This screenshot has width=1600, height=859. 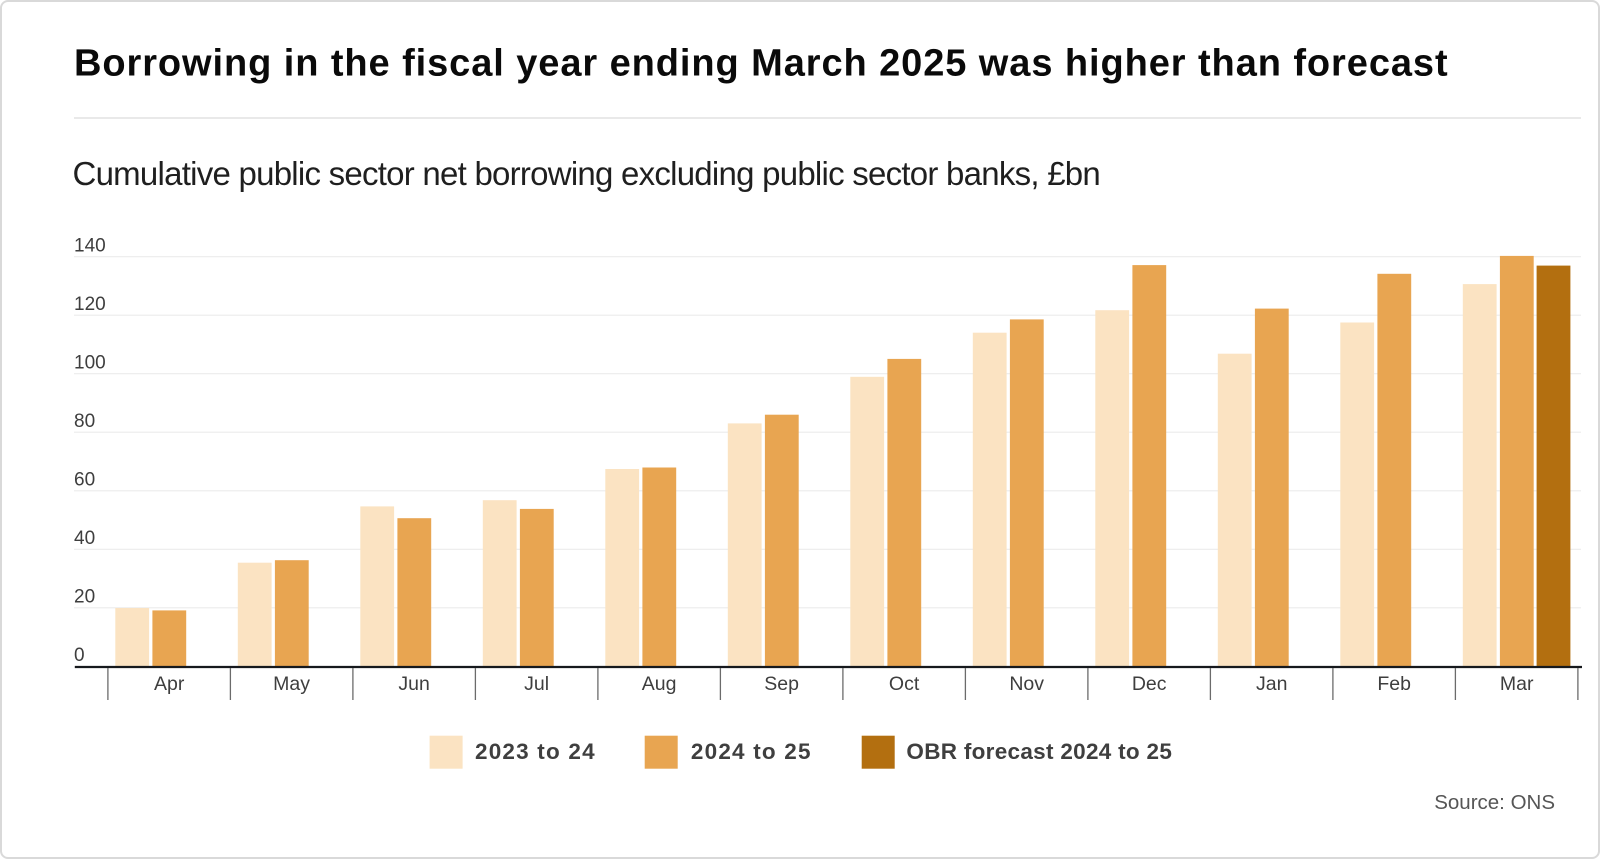 I want to click on svg-text: Jan, so click(x=1271, y=684).